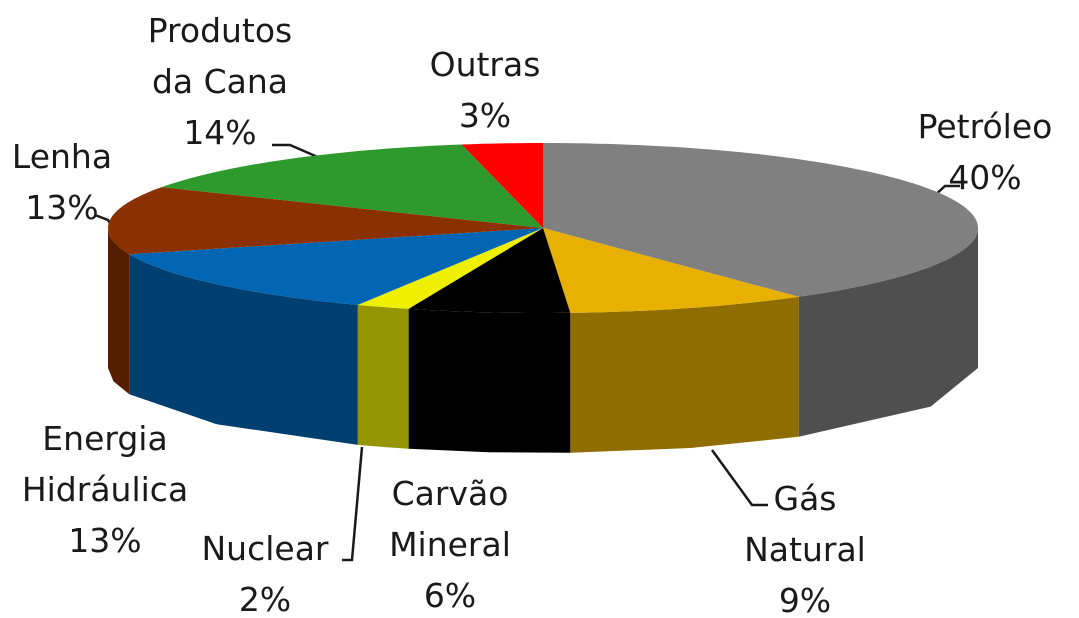 Image resolution: width=1079 pixels, height=618 pixels. Describe the element at coordinates (805, 599) in the screenshot. I see `value-label: 9%` at that location.